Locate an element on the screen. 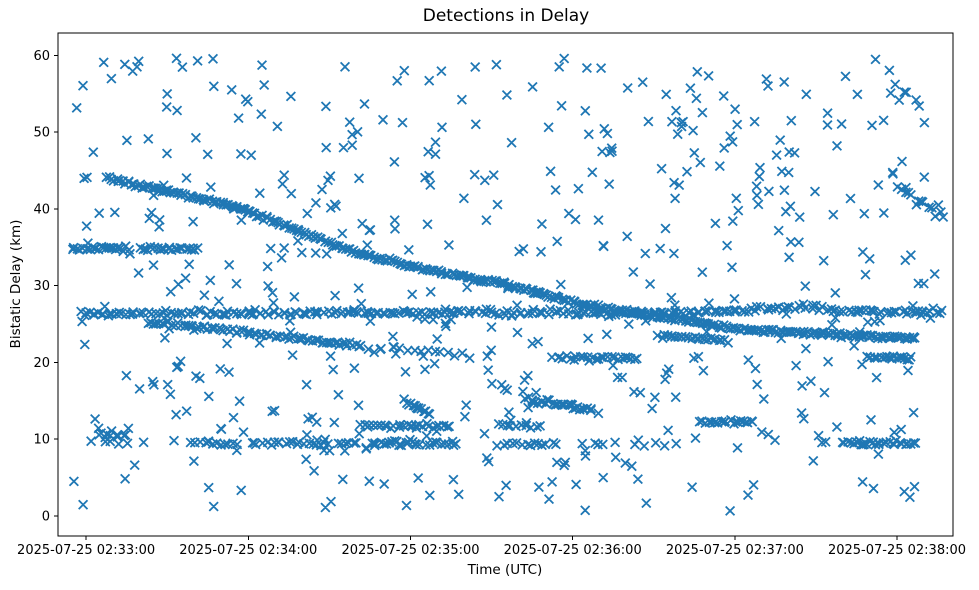 The image size is (979, 590). x-axis-label: Time (UTC) is located at coordinates (505, 570).